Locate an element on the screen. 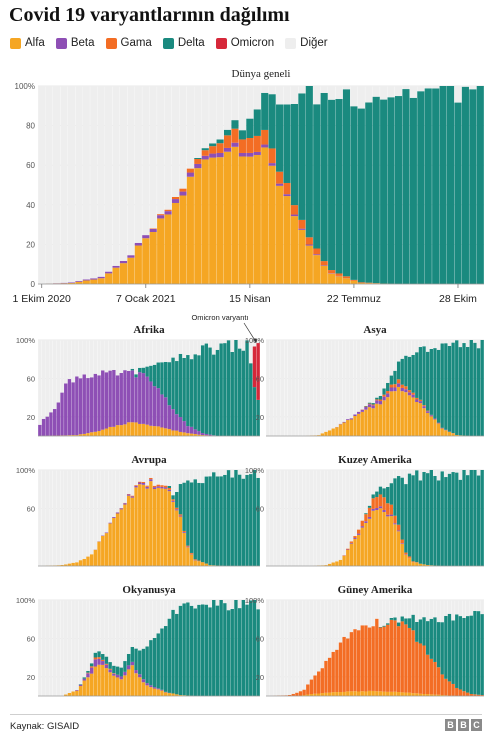 The width and height of the screenshot is (492, 738). legend-item: Omicron is located at coordinates (244, 43).